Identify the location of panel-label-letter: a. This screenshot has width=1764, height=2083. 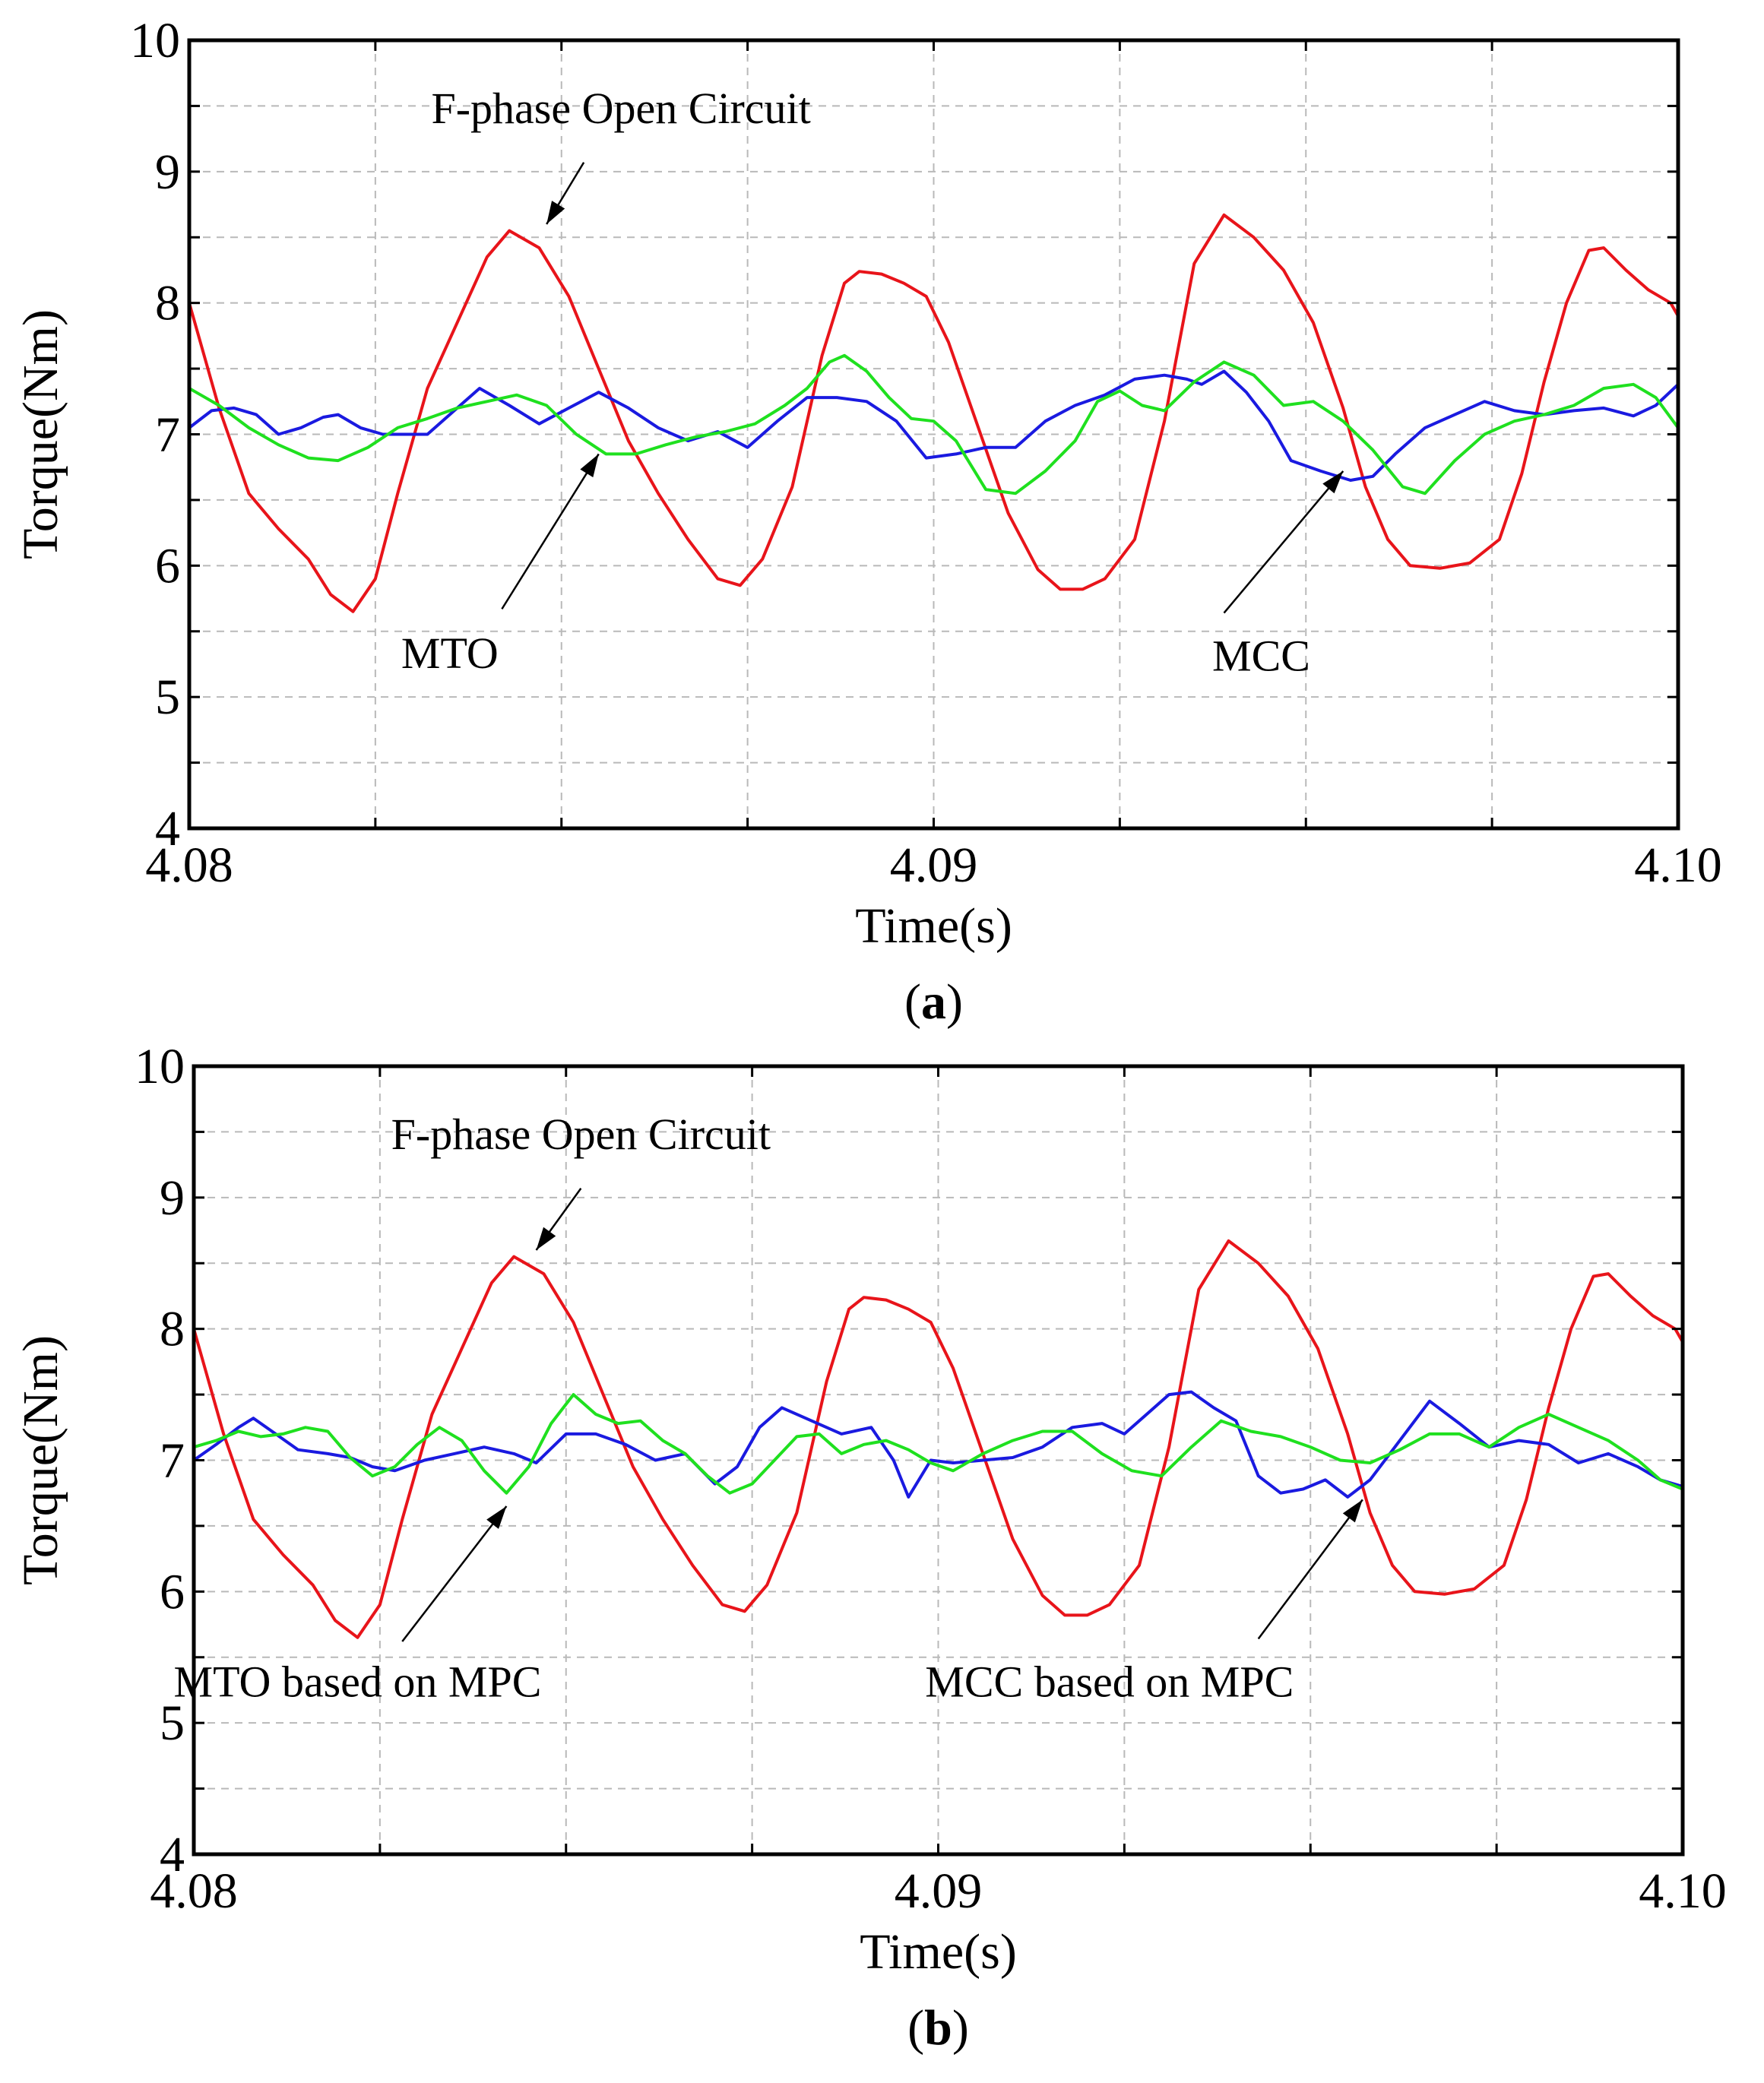
(934, 1002).